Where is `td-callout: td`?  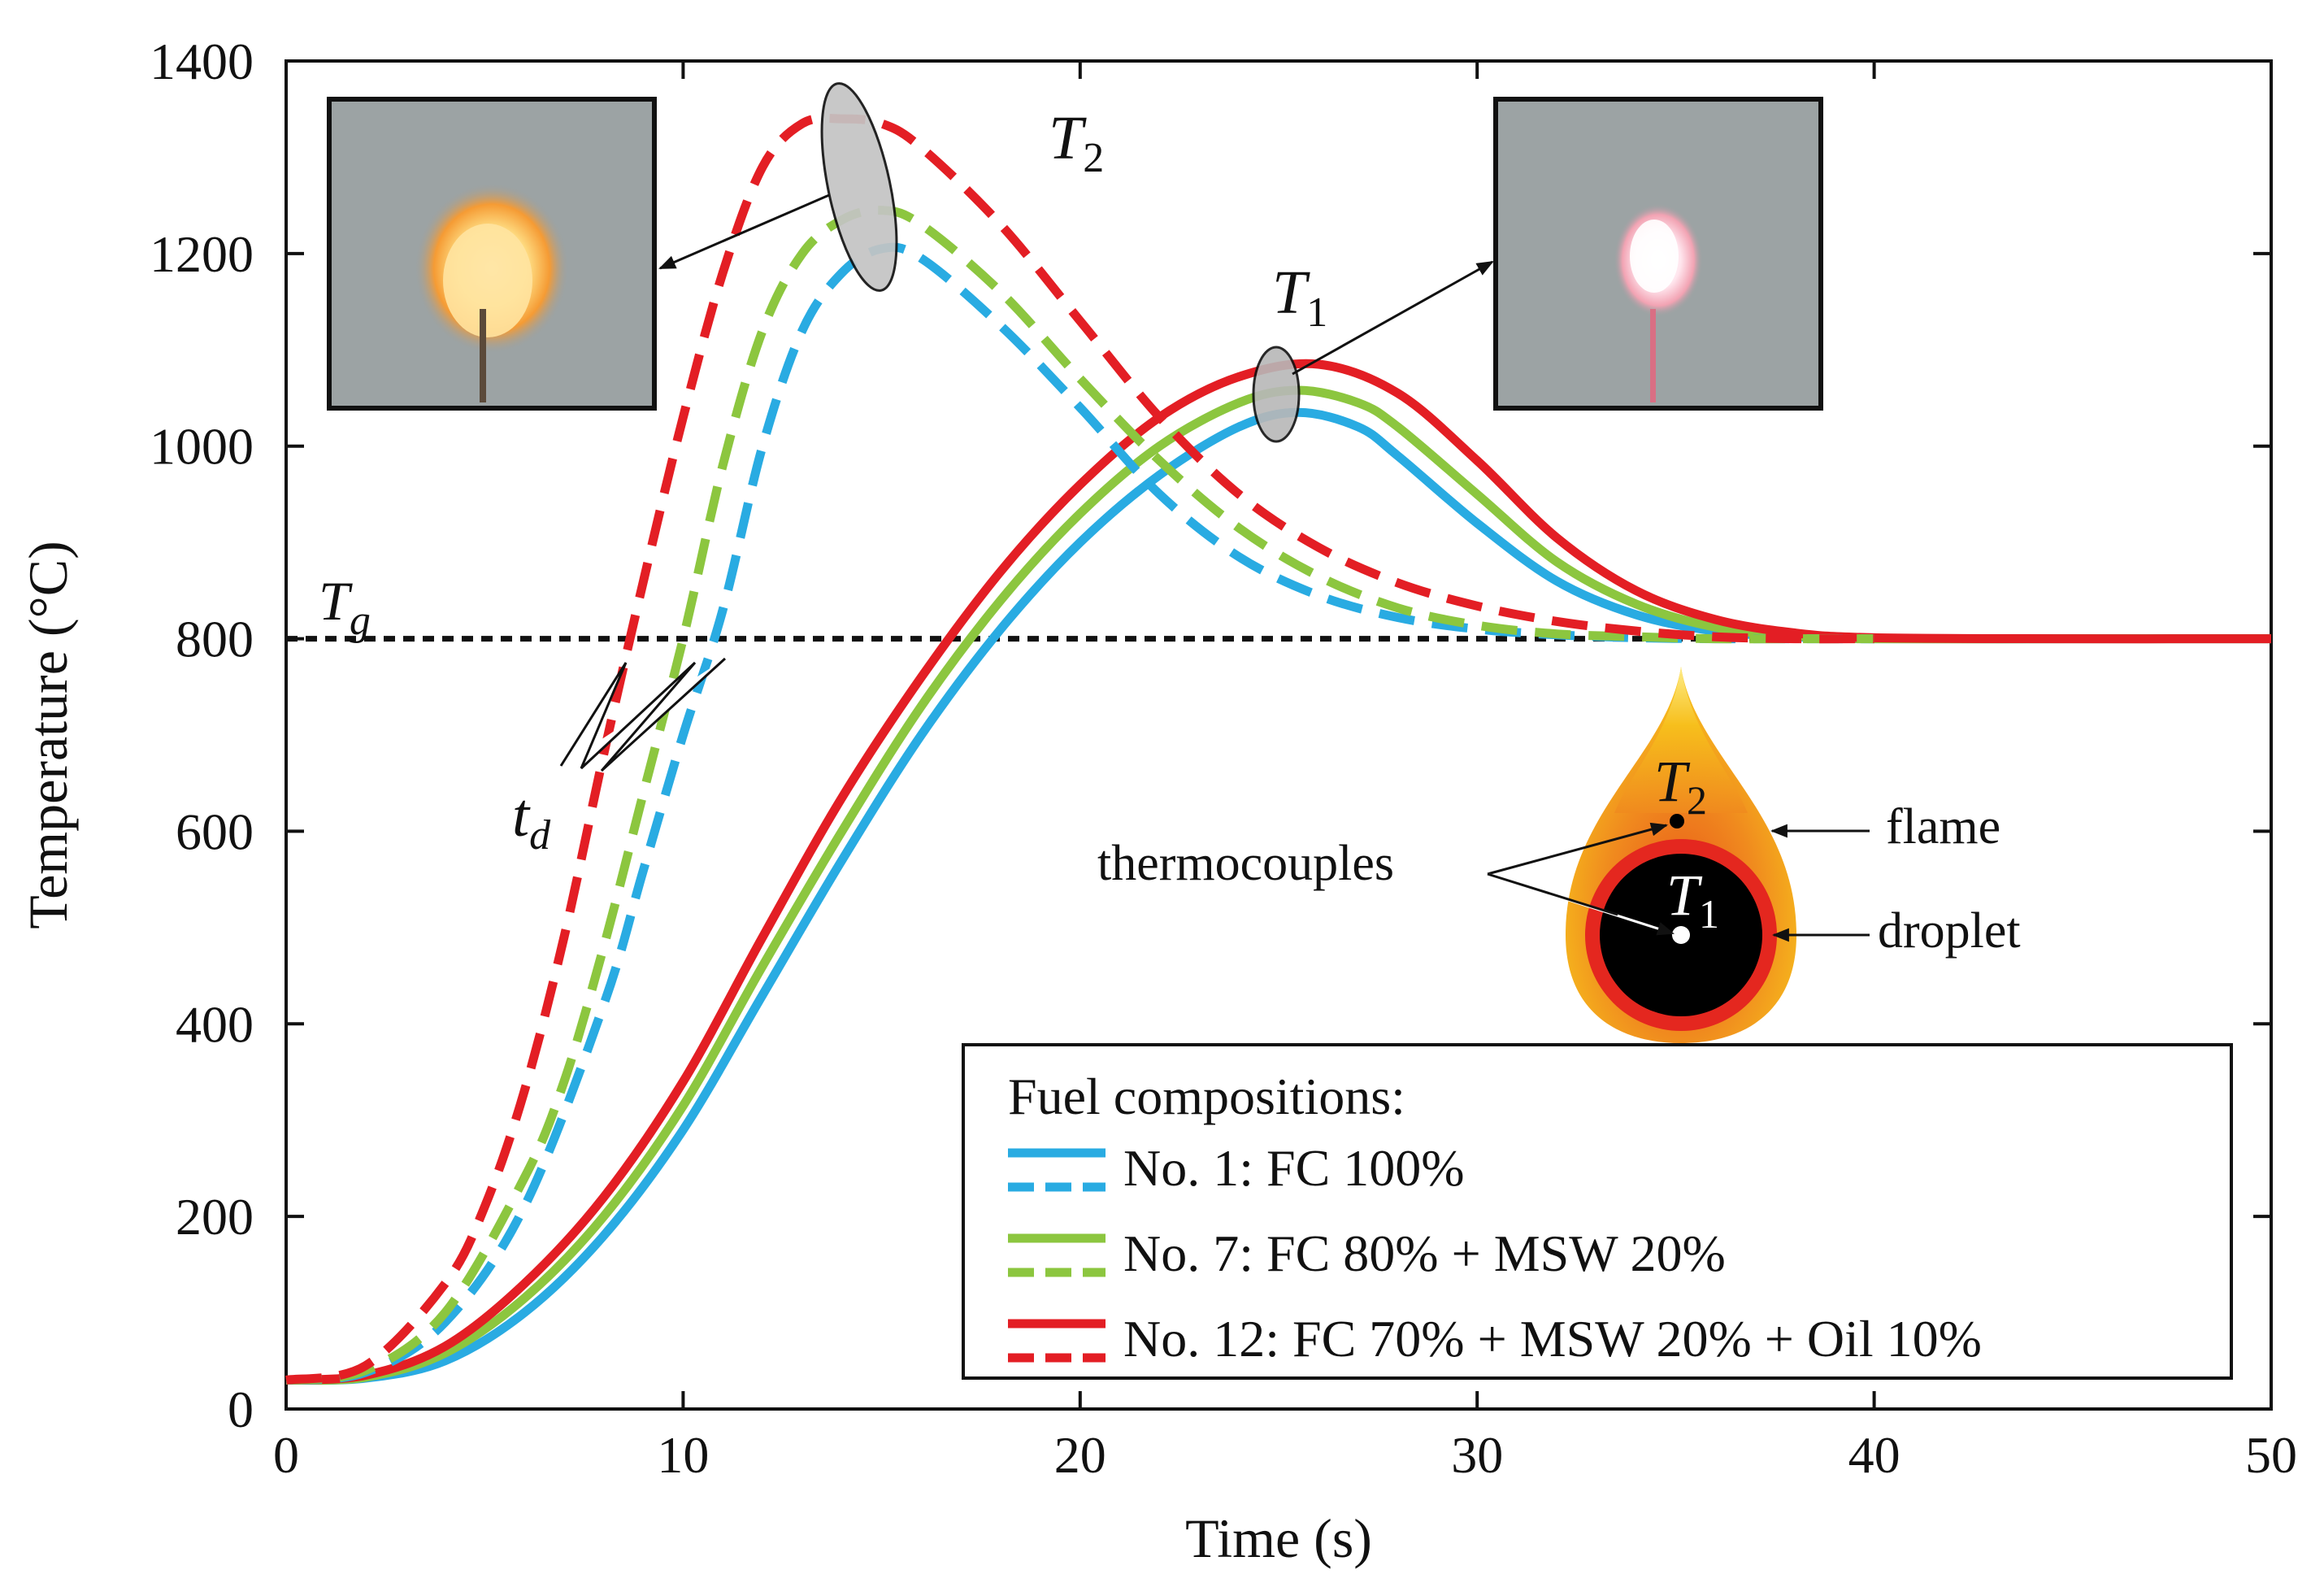 td-callout: td is located at coordinates (619, 758).